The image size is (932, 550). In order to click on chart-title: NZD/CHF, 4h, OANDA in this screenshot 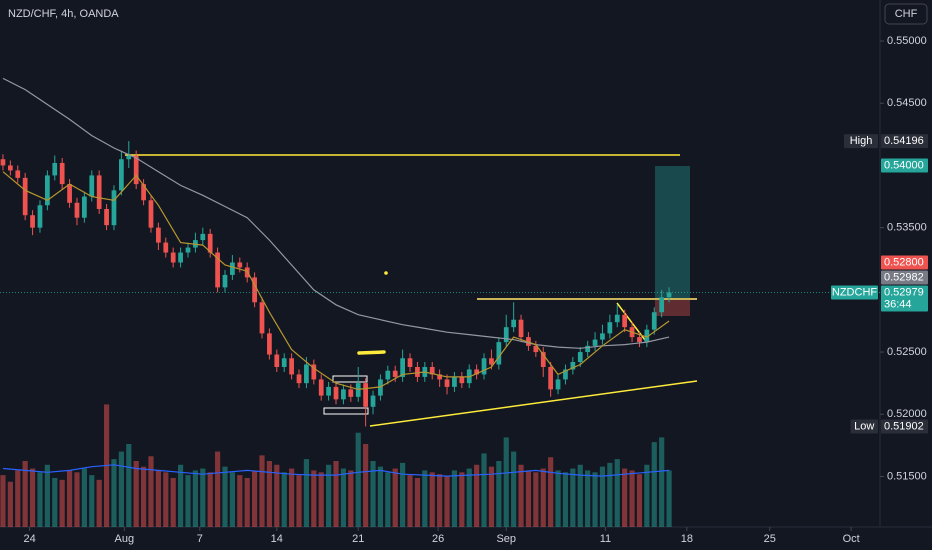, I will do `click(63, 14)`.